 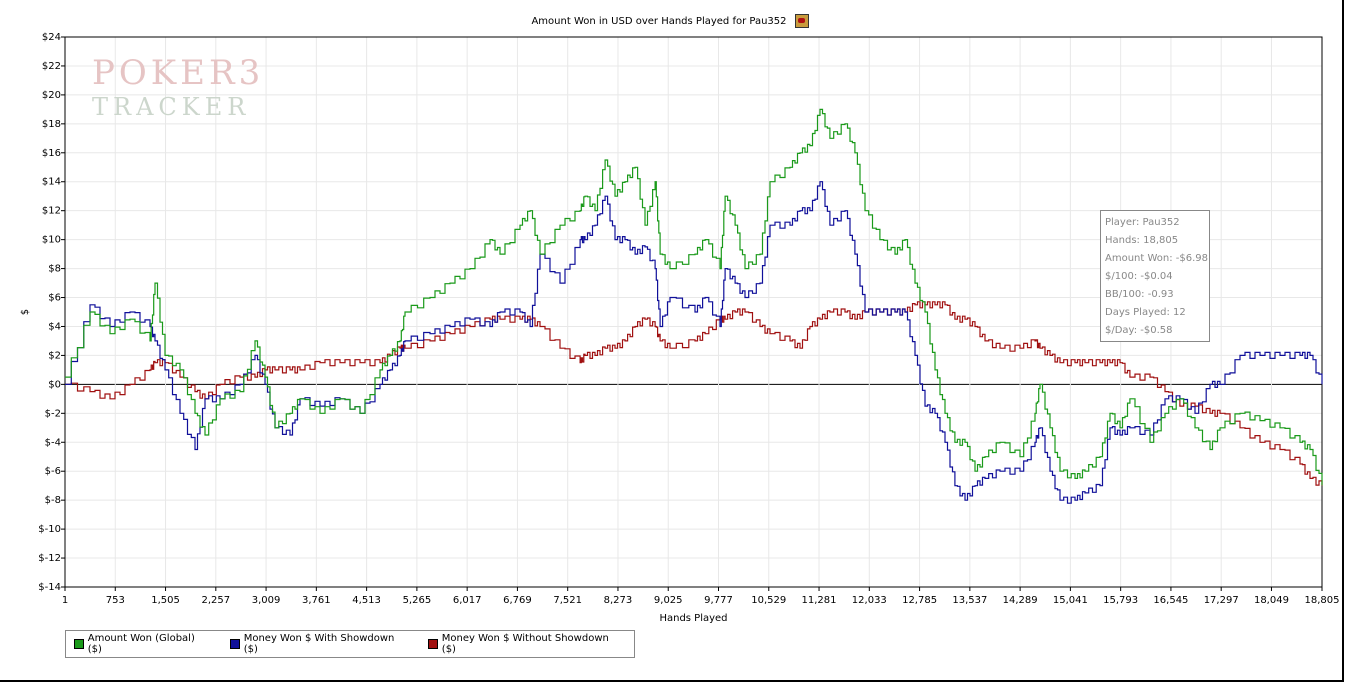 I want to click on tooltip-player: Player: Pau352, so click(x=1142, y=222).